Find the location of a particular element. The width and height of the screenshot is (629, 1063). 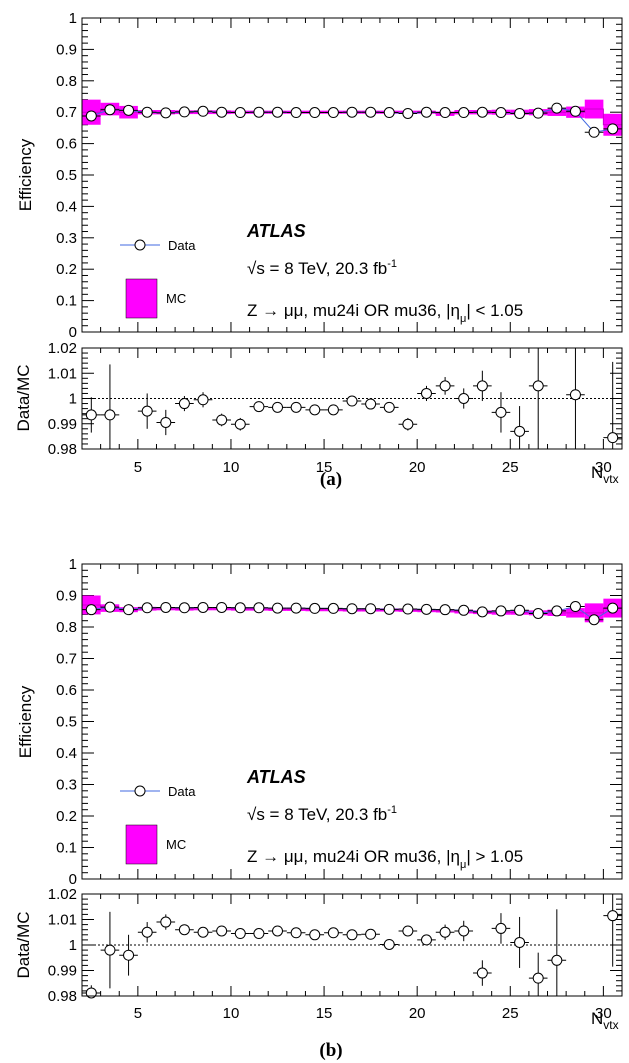

a-efficiency-axis-title: Efficiency is located at coordinates (25, 174).